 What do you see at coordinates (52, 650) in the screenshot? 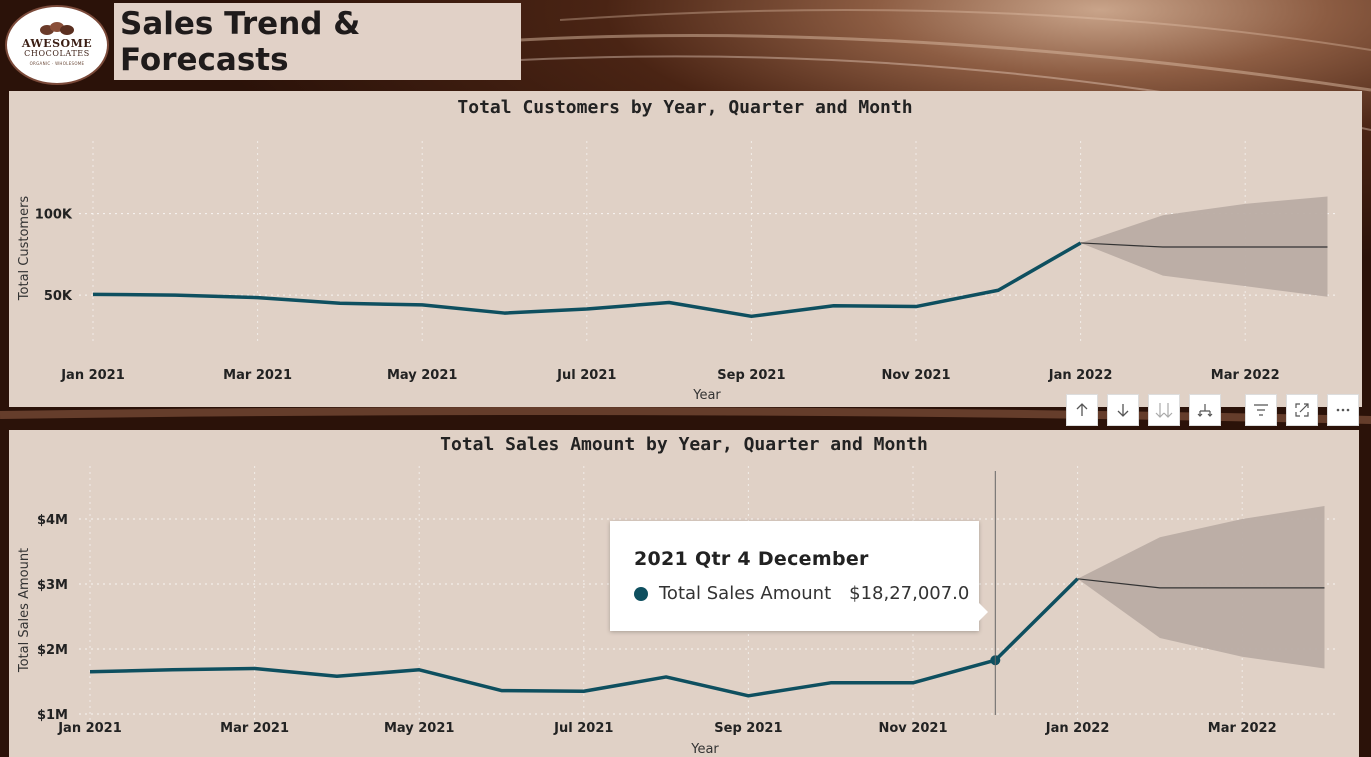
I see `y-tick-label: $2M` at bounding box center [52, 650].